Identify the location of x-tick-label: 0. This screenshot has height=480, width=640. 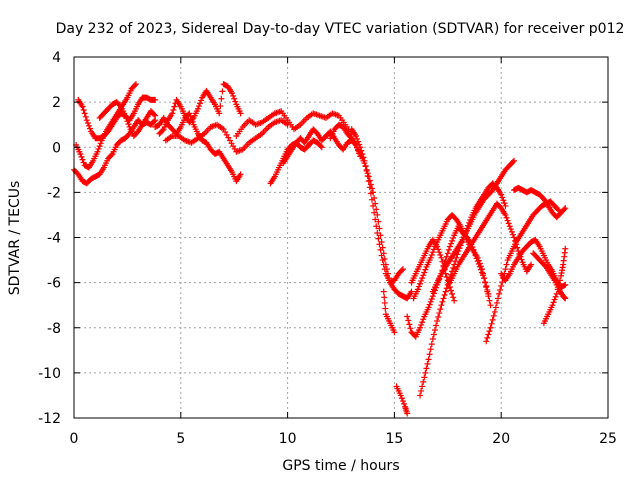
(74, 439).